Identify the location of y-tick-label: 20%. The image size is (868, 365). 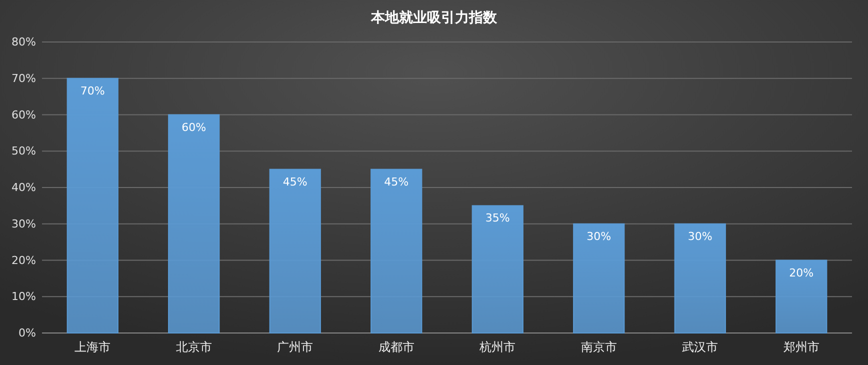
(24, 260).